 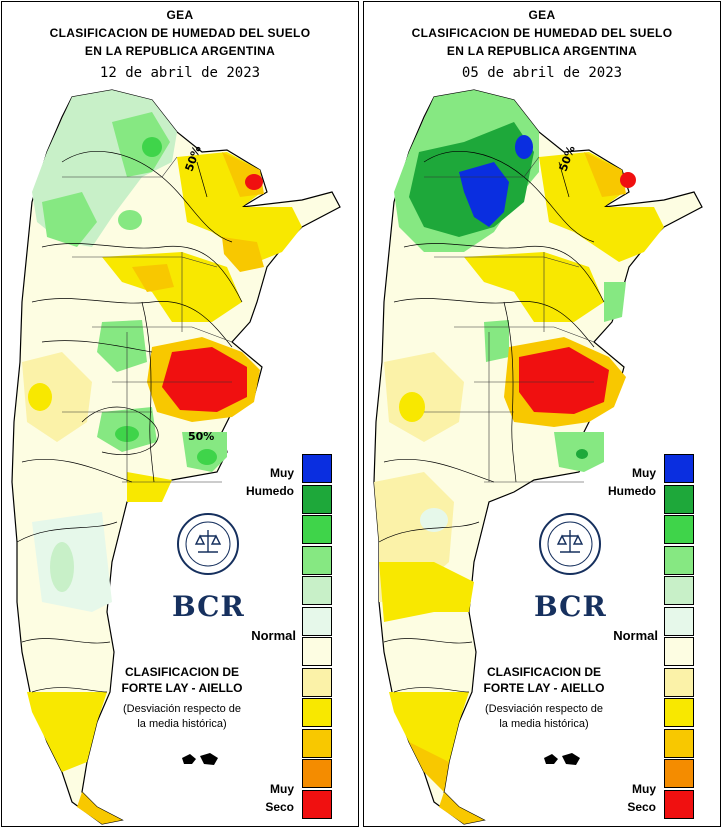 I want to click on map-date: 05 de abril de 2023, so click(x=542, y=73).